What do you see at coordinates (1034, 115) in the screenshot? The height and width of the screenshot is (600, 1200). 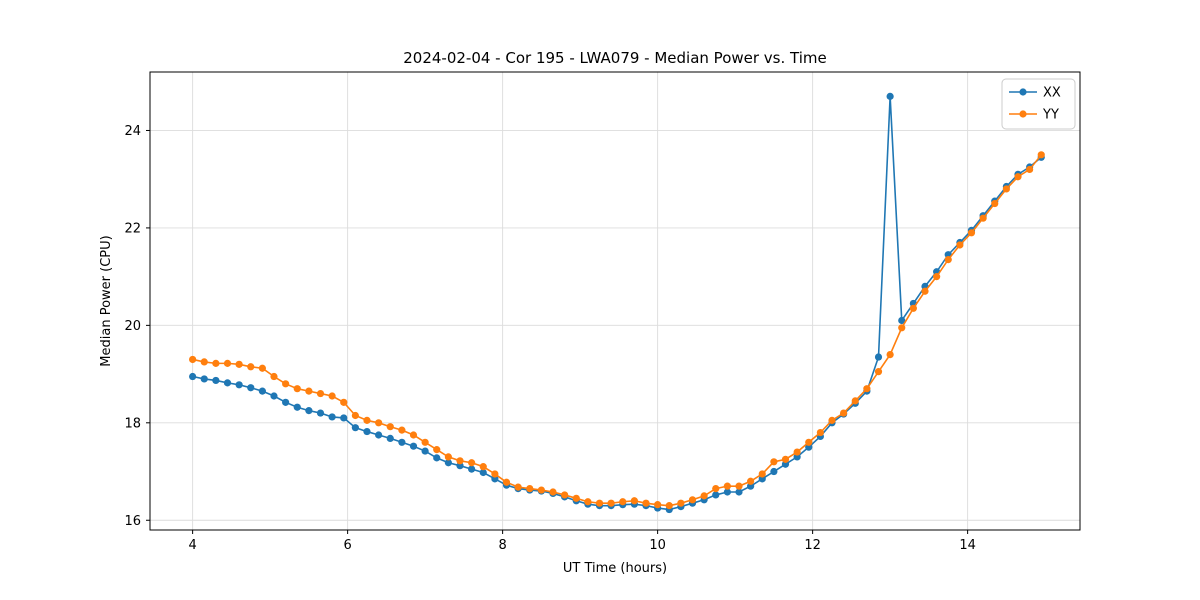 I see `legend-entry-YY: YY` at bounding box center [1034, 115].